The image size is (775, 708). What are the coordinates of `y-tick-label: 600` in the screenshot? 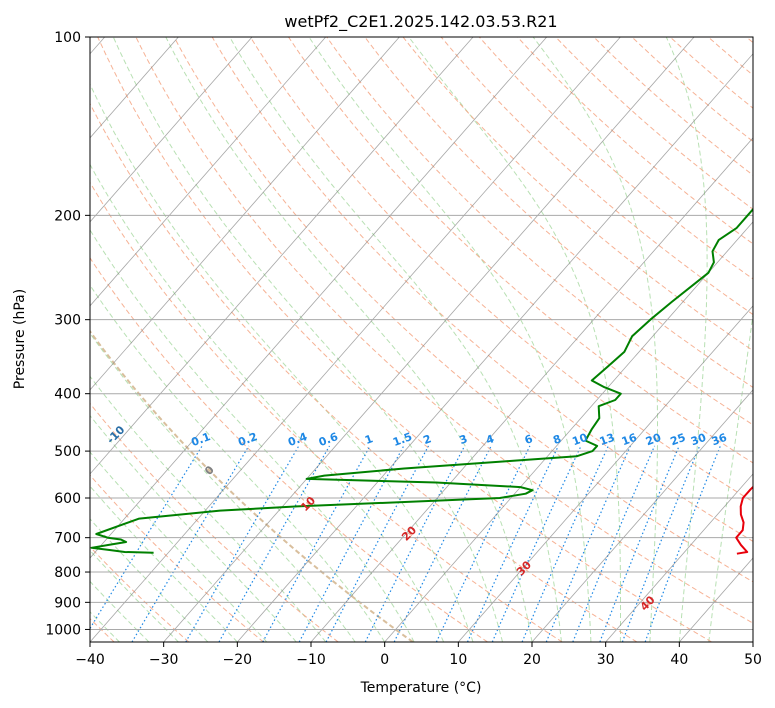 It's located at (67, 499).